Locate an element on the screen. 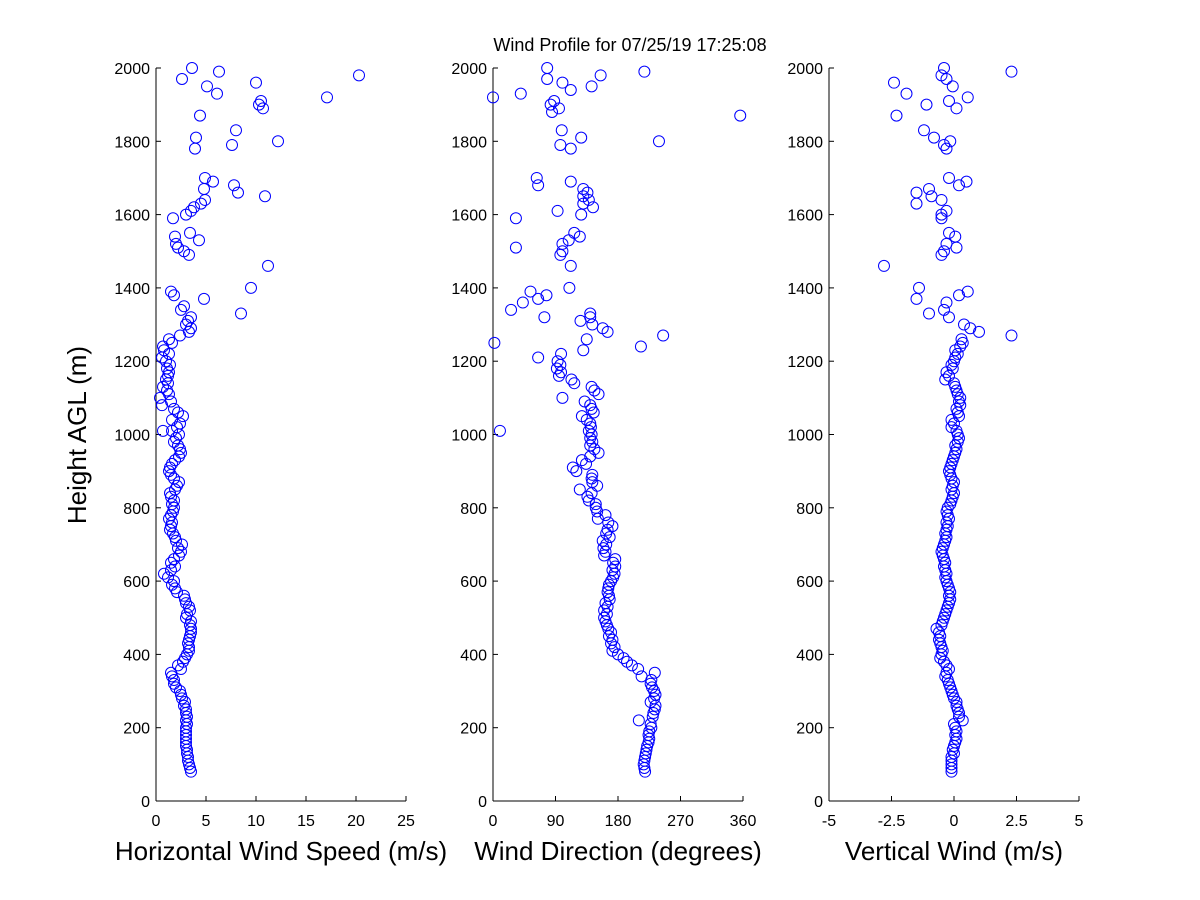  x-tick-label: 180 is located at coordinates (618, 821).